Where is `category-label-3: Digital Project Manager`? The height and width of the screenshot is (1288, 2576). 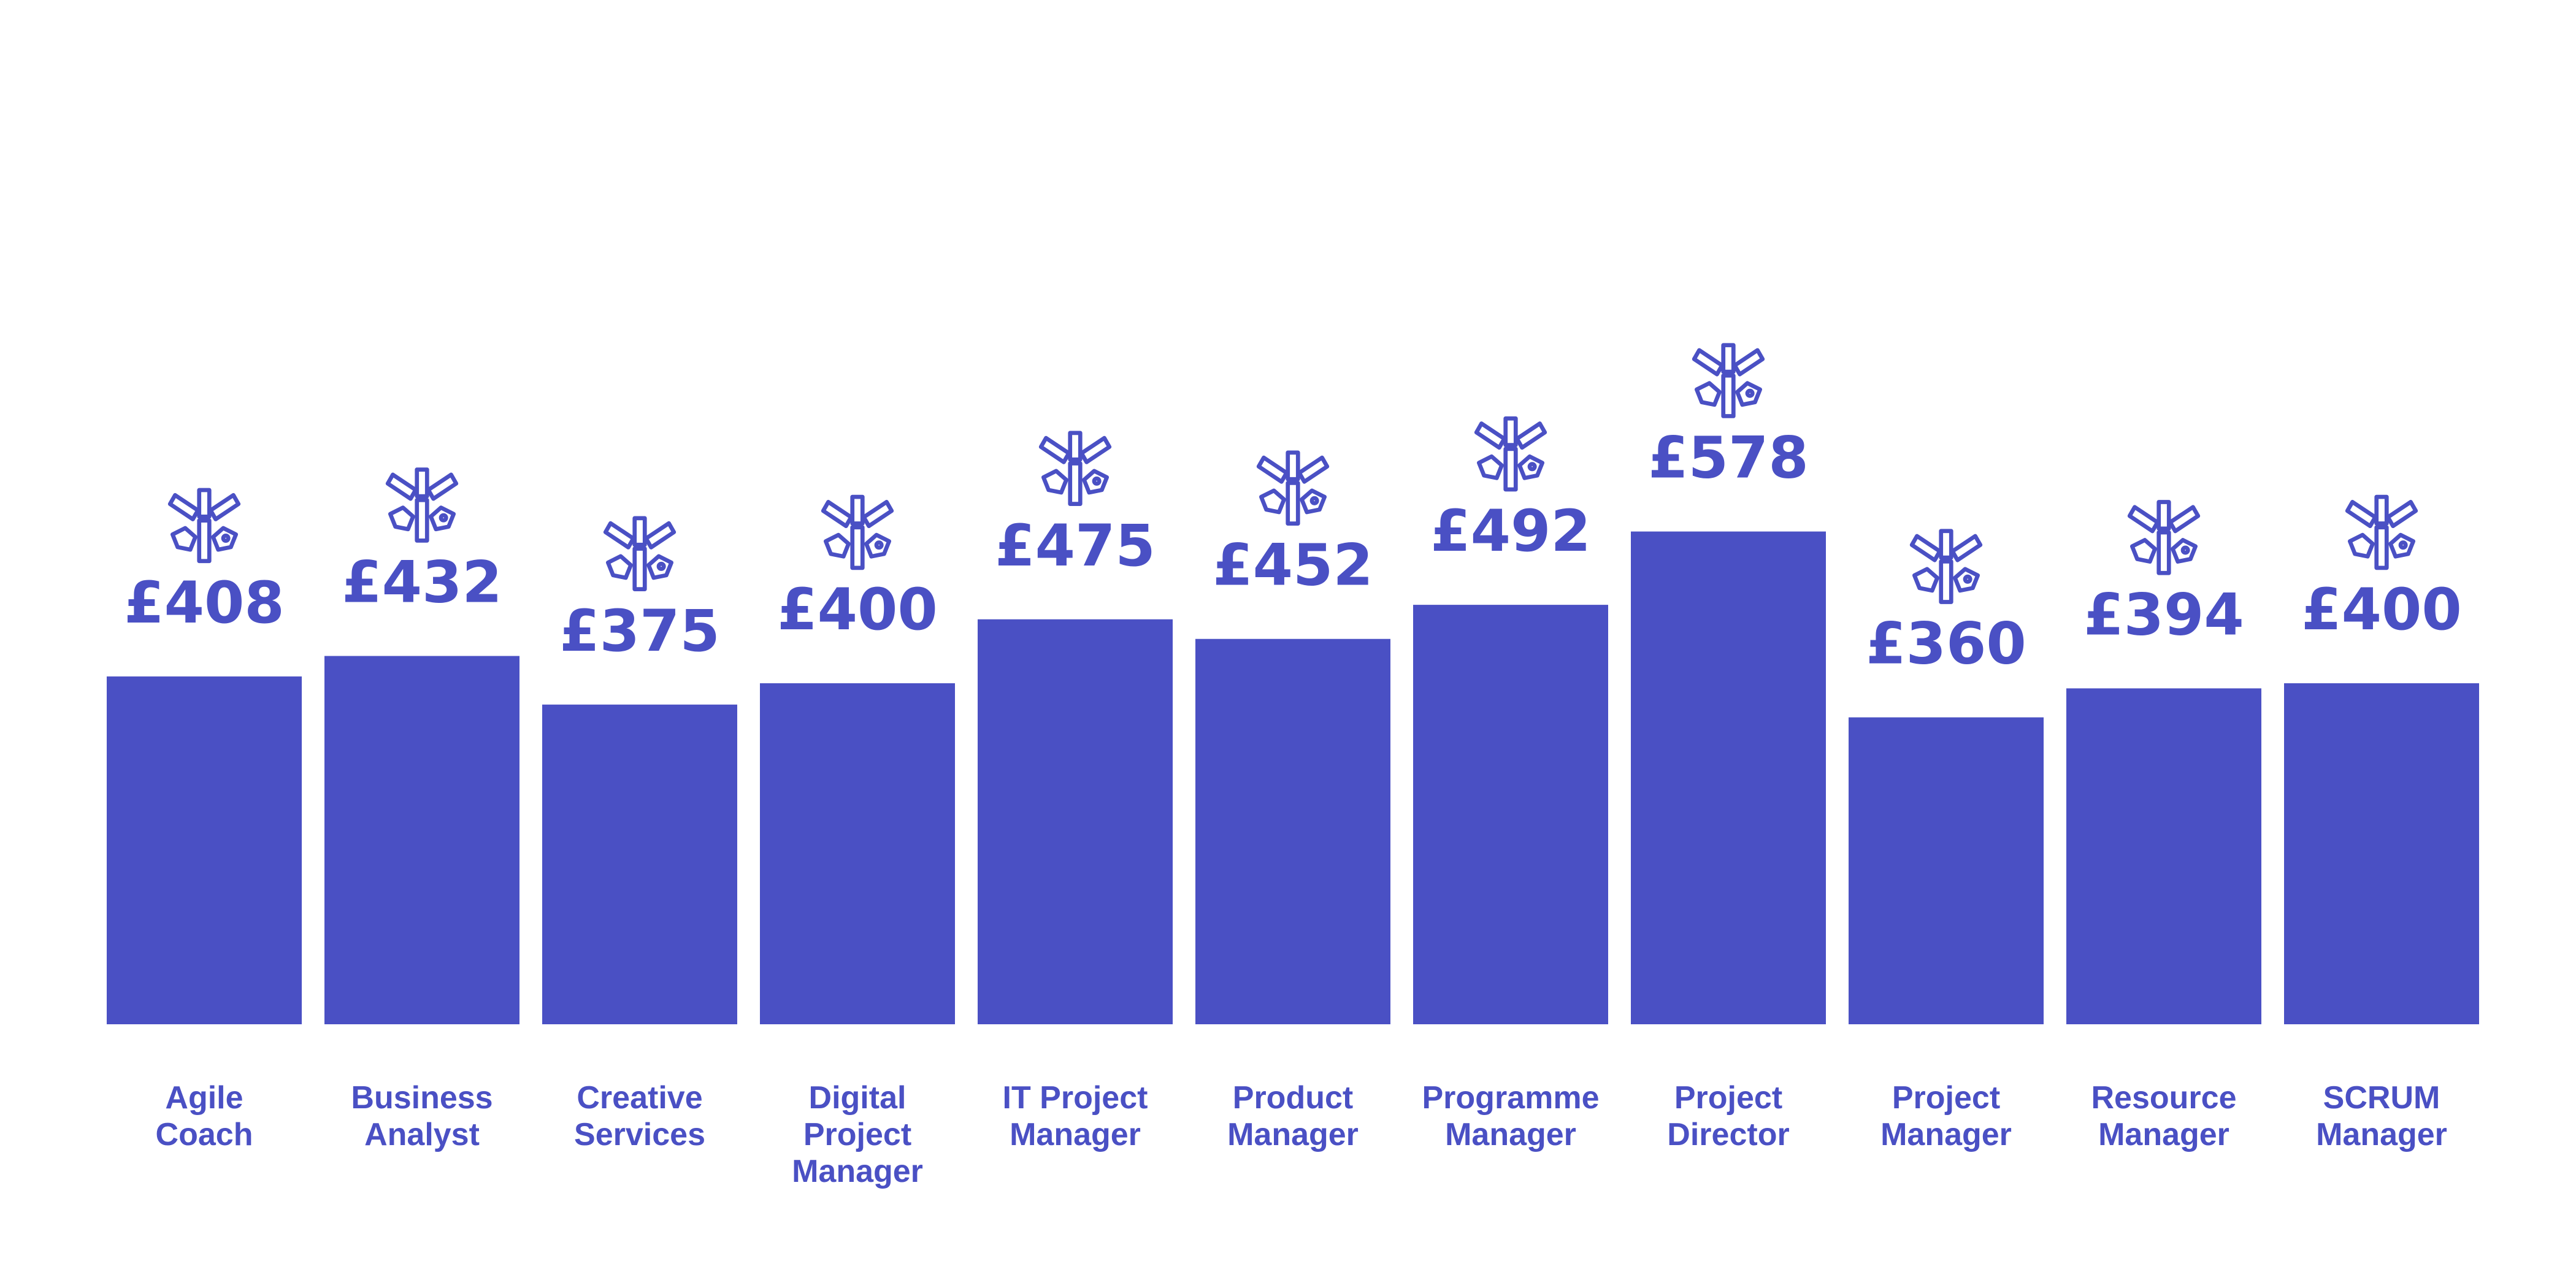 category-label-3: Digital Project Manager is located at coordinates (857, 1134).